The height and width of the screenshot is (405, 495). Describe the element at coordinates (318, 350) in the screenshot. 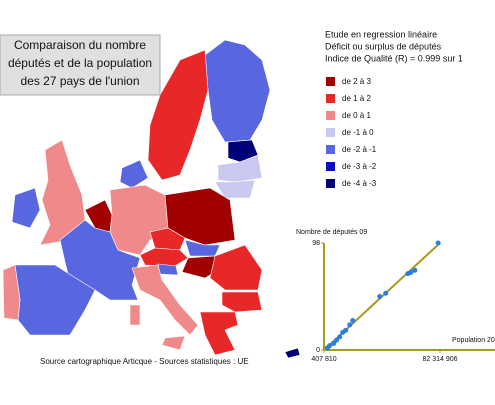

I see `y-tick-label: 0` at that location.